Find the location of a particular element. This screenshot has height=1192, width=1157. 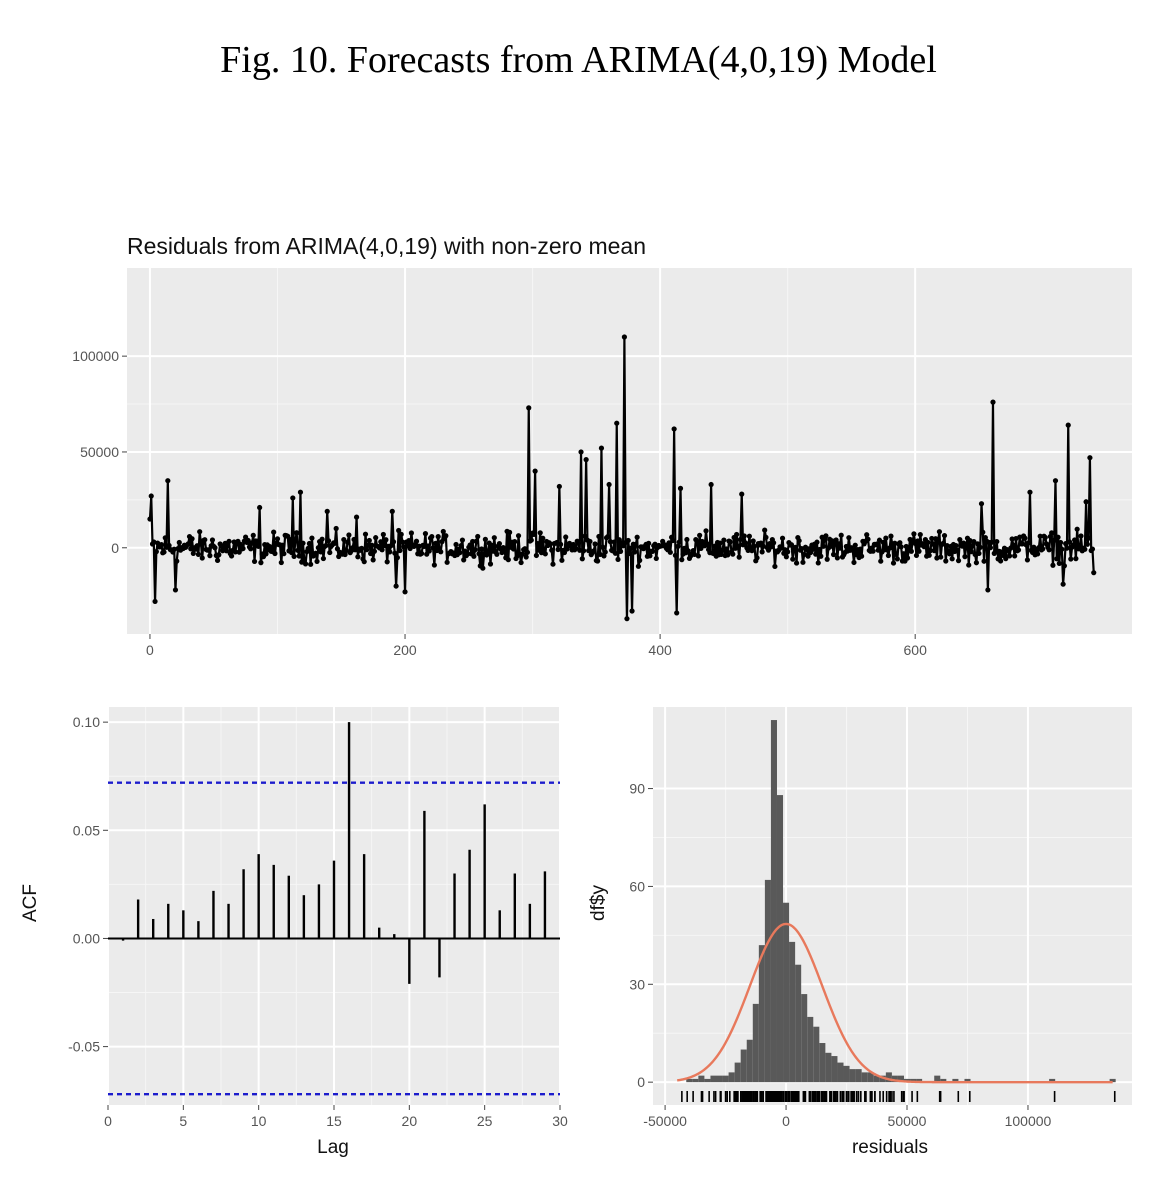

x-tick-label: 0 is located at coordinates (786, 1121).